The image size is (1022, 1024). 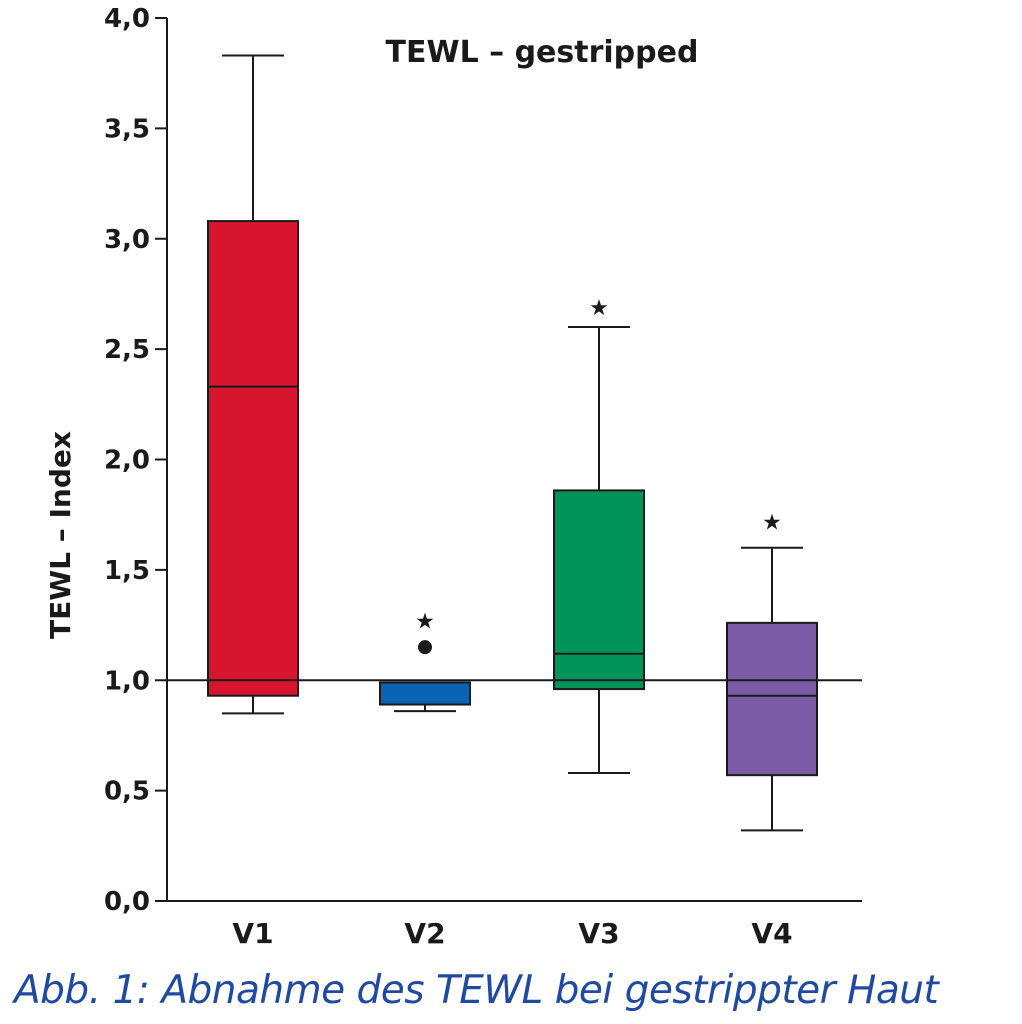 What do you see at coordinates (60, 535) in the screenshot?
I see `y-axis-label: TEWL – Index` at bounding box center [60, 535].